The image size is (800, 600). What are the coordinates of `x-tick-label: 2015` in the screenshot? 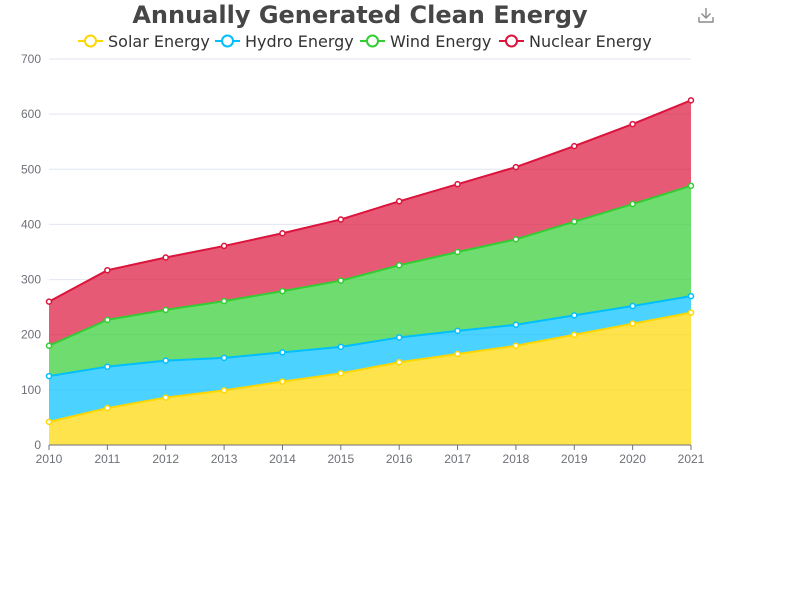 It's located at (340, 459).